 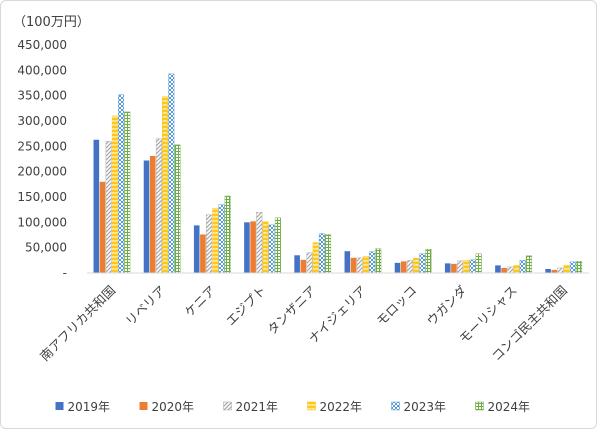 I want to click on bar-10-2024年: コンゴ民主共和国 2024年: 23000, so click(x=579, y=267).